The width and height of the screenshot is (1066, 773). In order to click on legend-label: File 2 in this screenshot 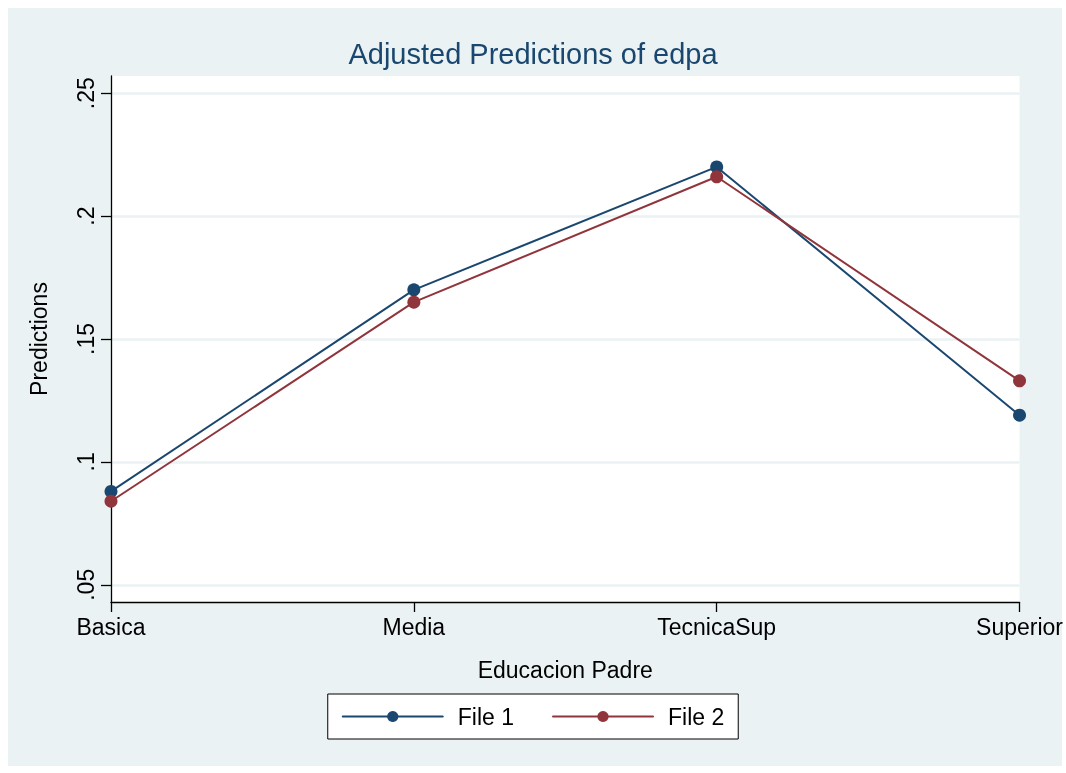, I will do `click(696, 716)`.